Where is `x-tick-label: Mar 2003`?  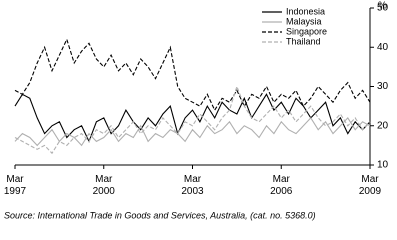
x-tick-label: Mar 2003 is located at coordinates (192, 185).